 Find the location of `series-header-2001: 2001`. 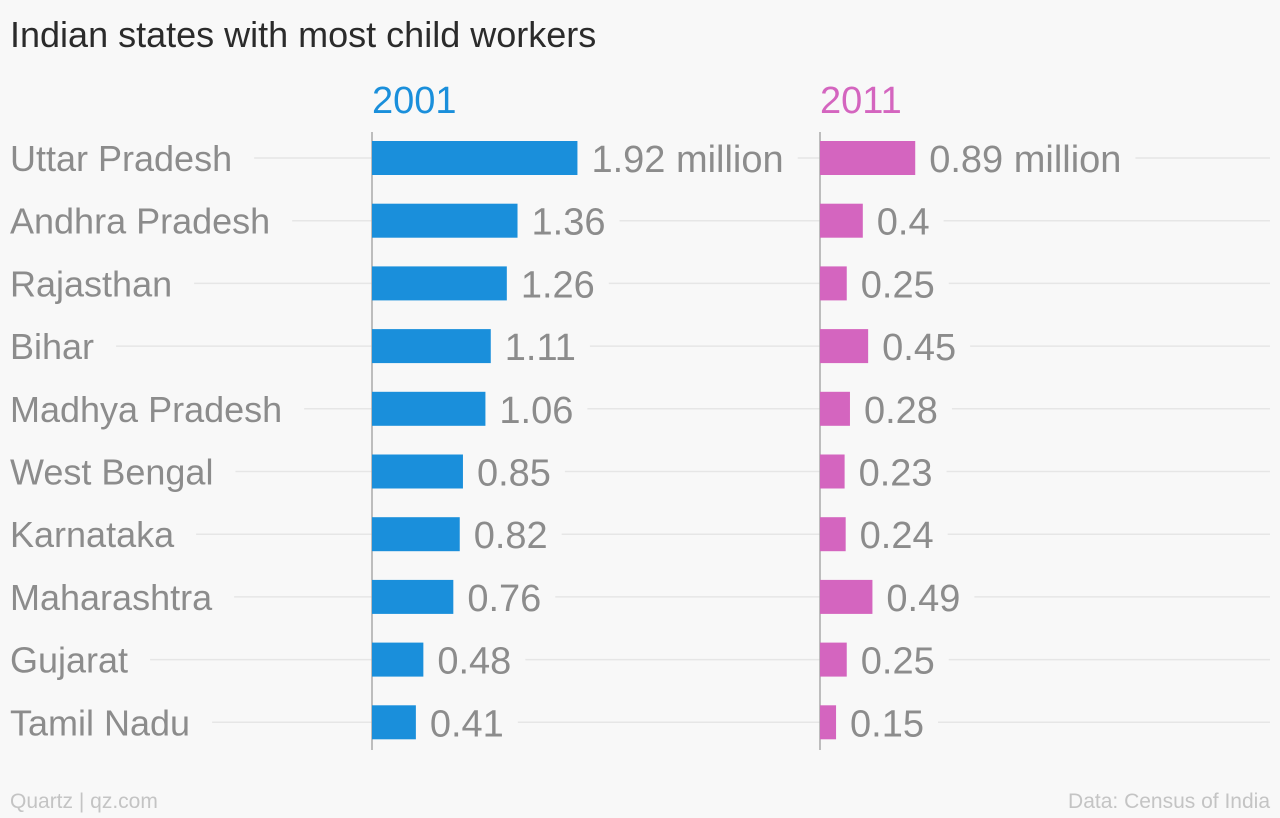

series-header-2001: 2001 is located at coordinates (414, 101).